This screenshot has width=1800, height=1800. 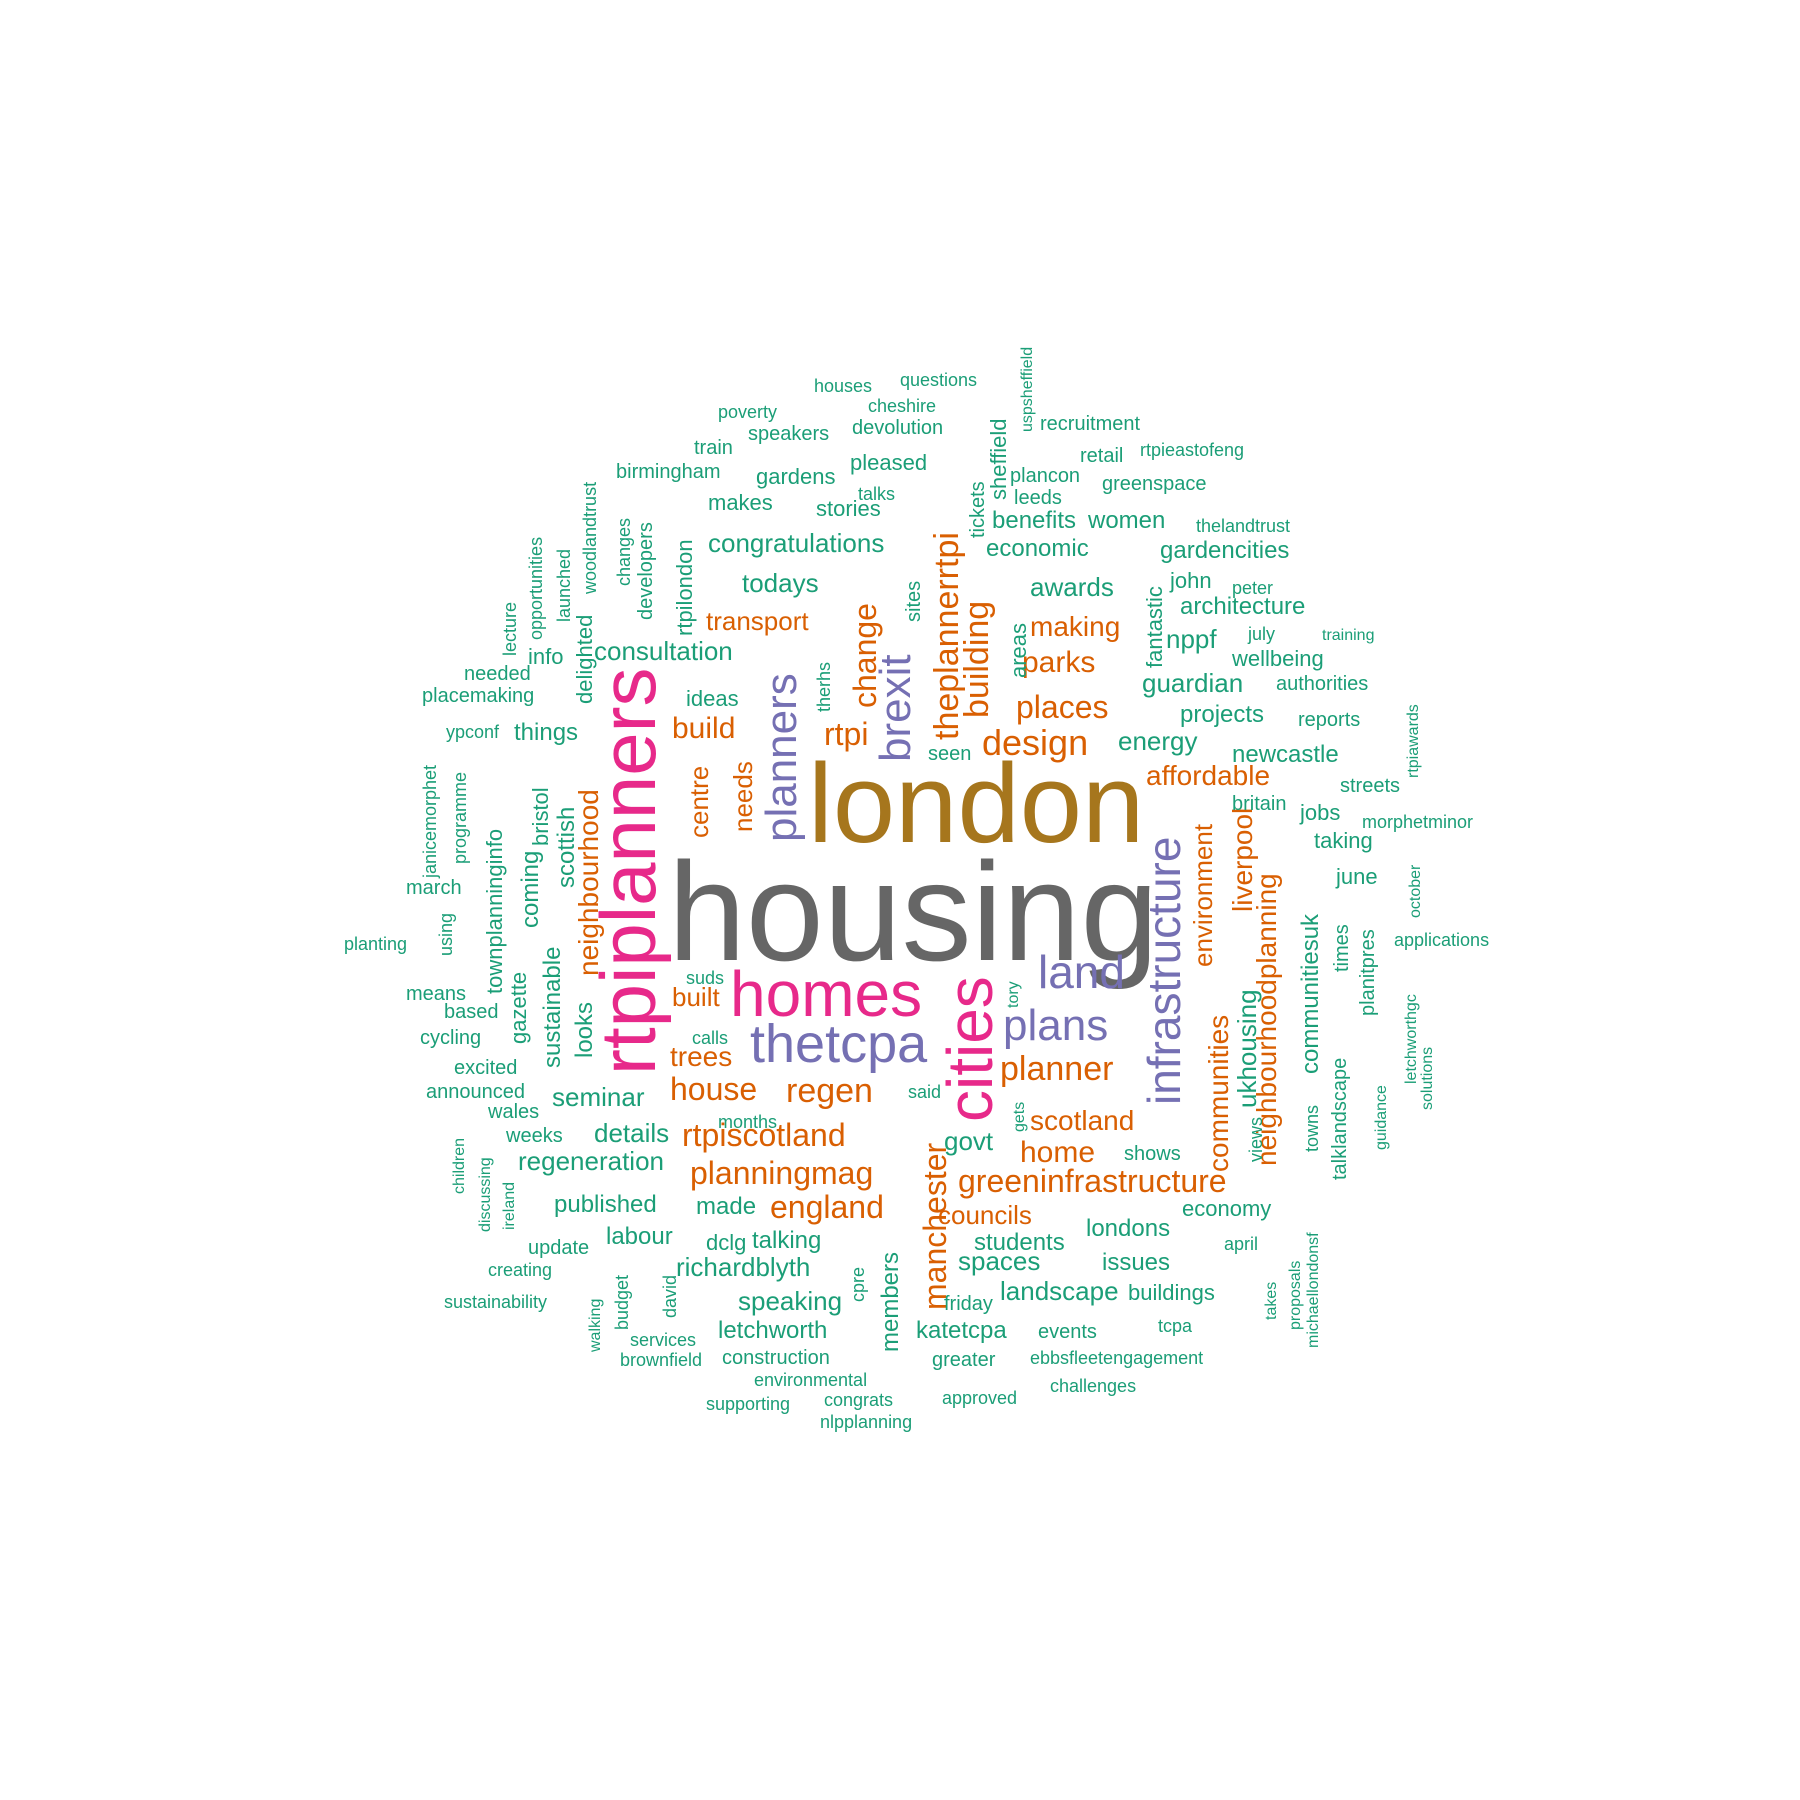 I want to click on word-regeneration: regeneration, so click(x=591, y=1161).